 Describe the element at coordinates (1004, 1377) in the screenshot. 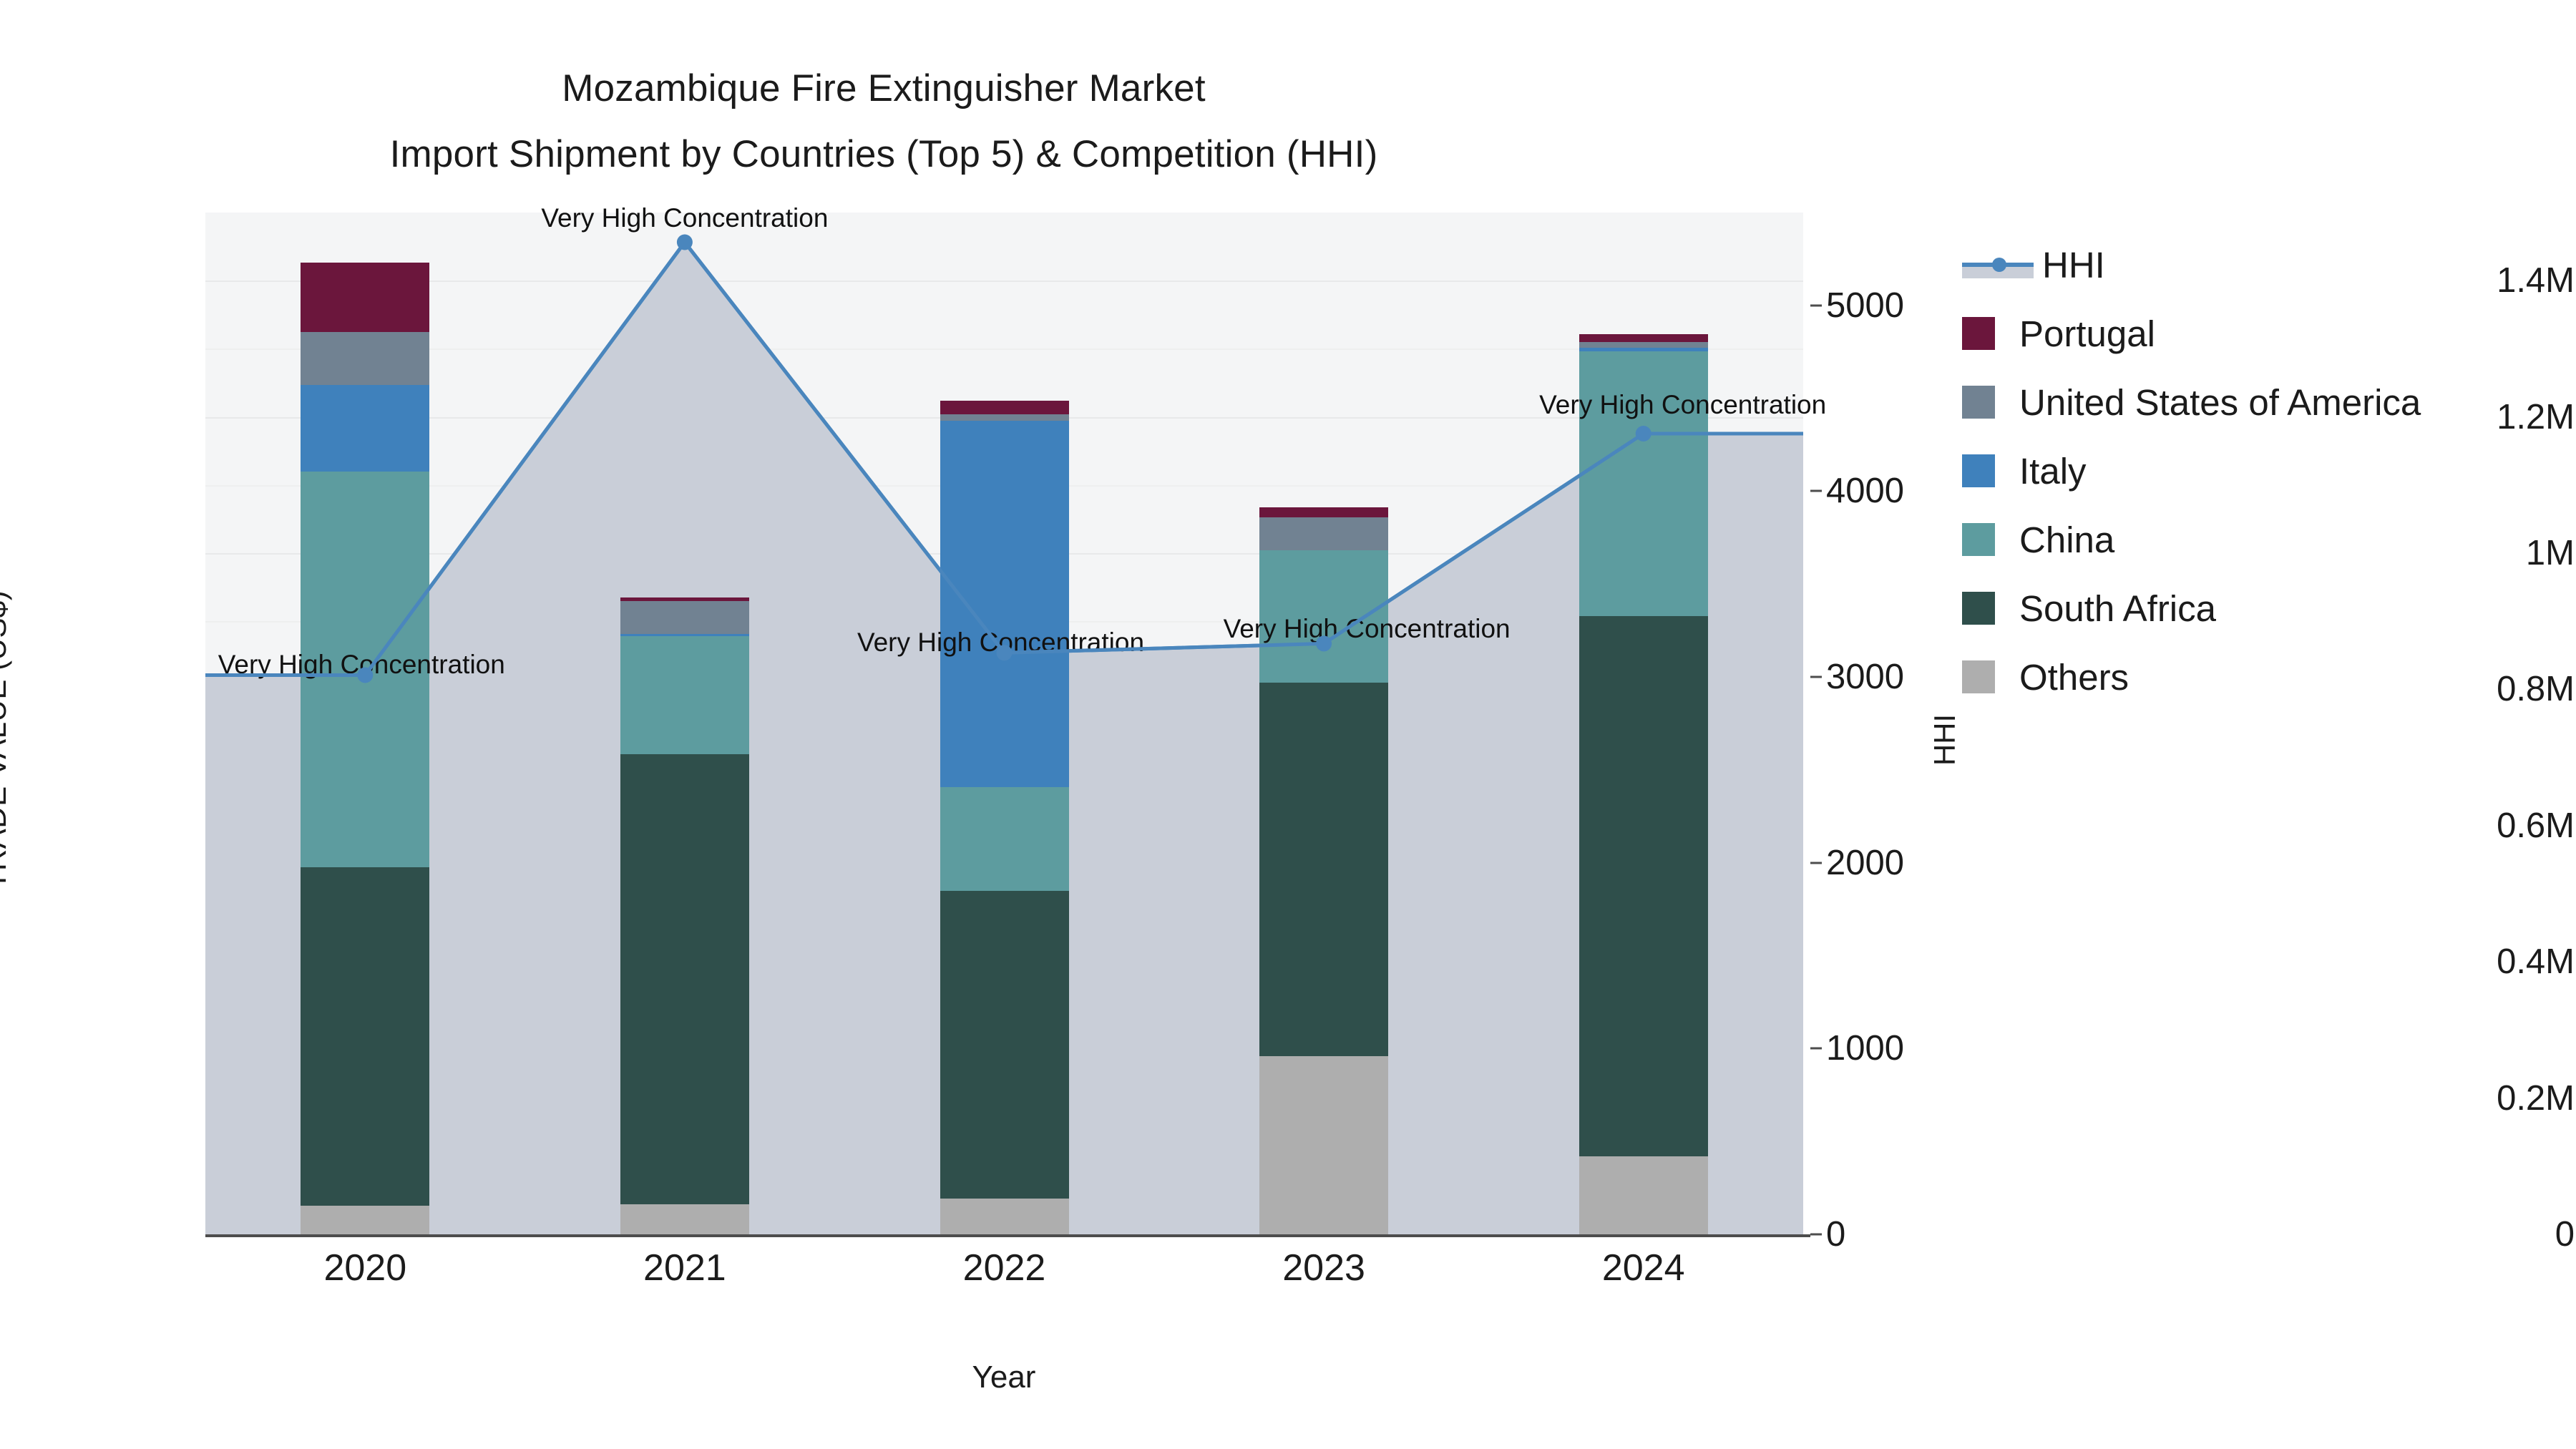

I see `x-axis-label: Year` at that location.